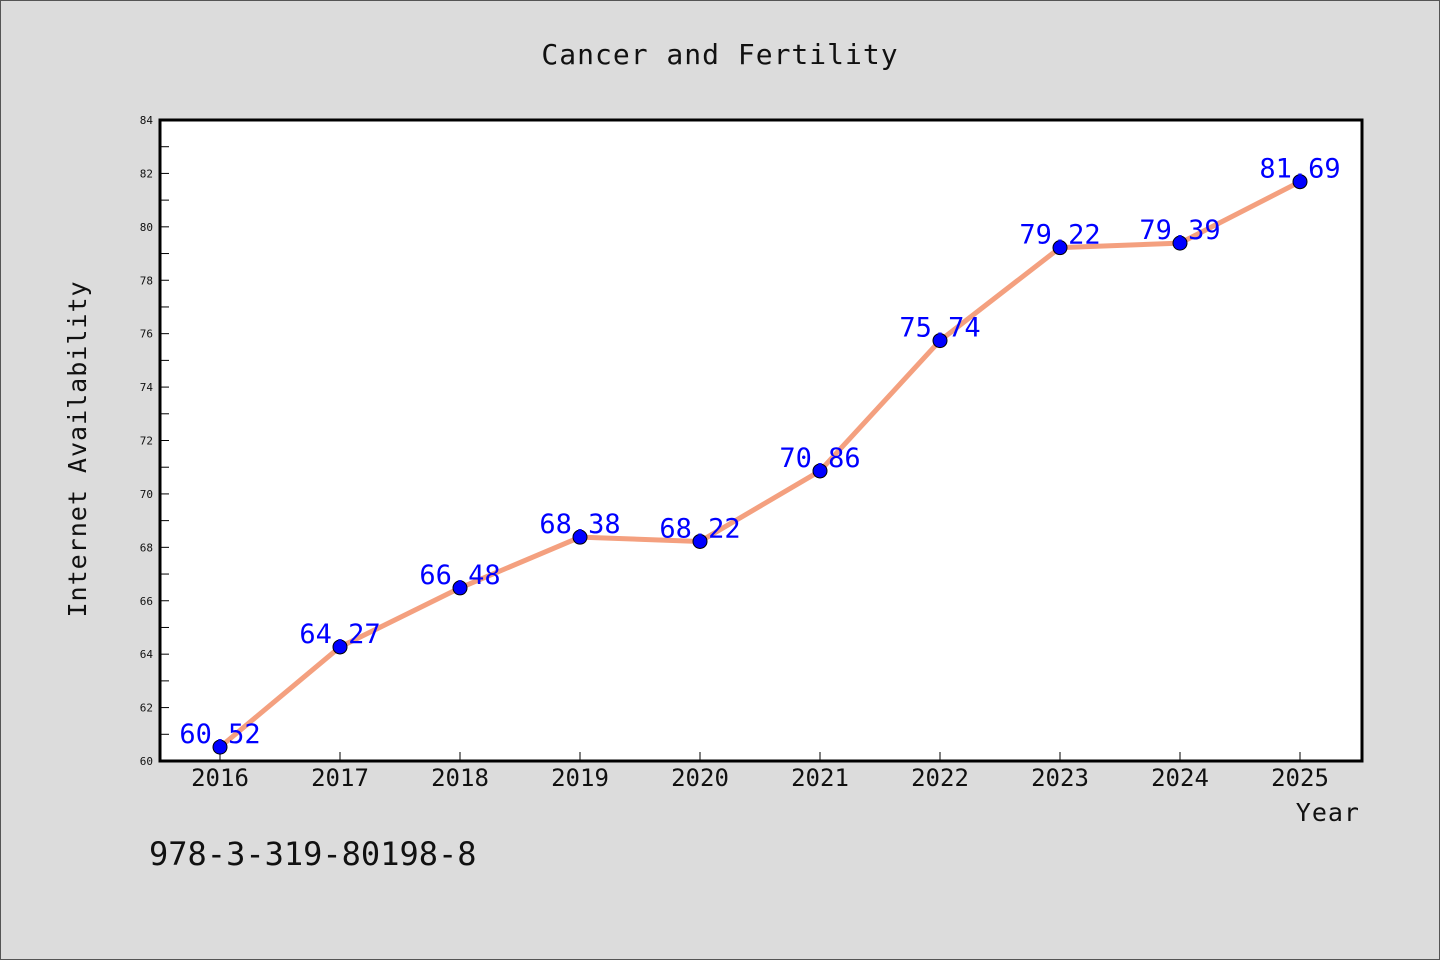 This screenshot has height=960, width=1440. What do you see at coordinates (146, 334) in the screenshot?
I see `y-tick-label: 76` at bounding box center [146, 334].